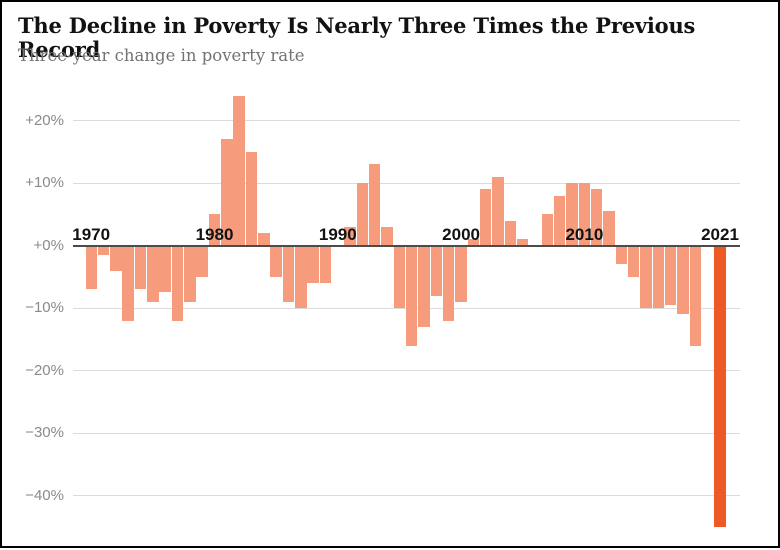  What do you see at coordinates (264, 239) in the screenshot?
I see `bar-1984` at bounding box center [264, 239].